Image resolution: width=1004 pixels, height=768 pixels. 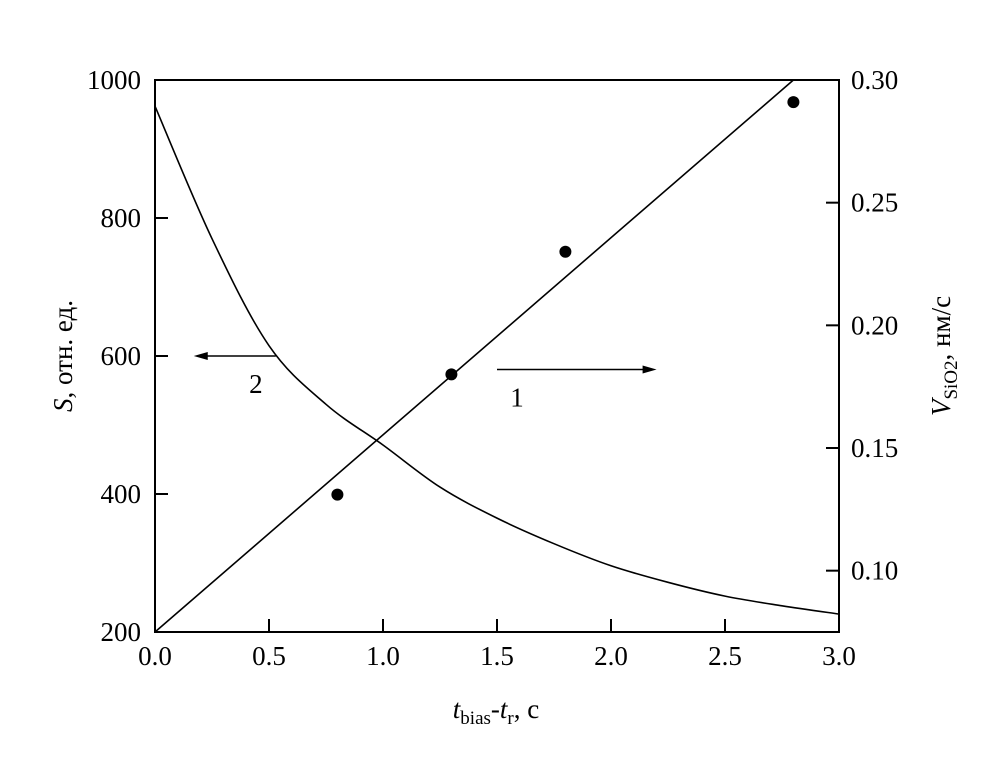 What do you see at coordinates (121, 218) in the screenshot?
I see `y-left-tick-label: 800` at bounding box center [121, 218].